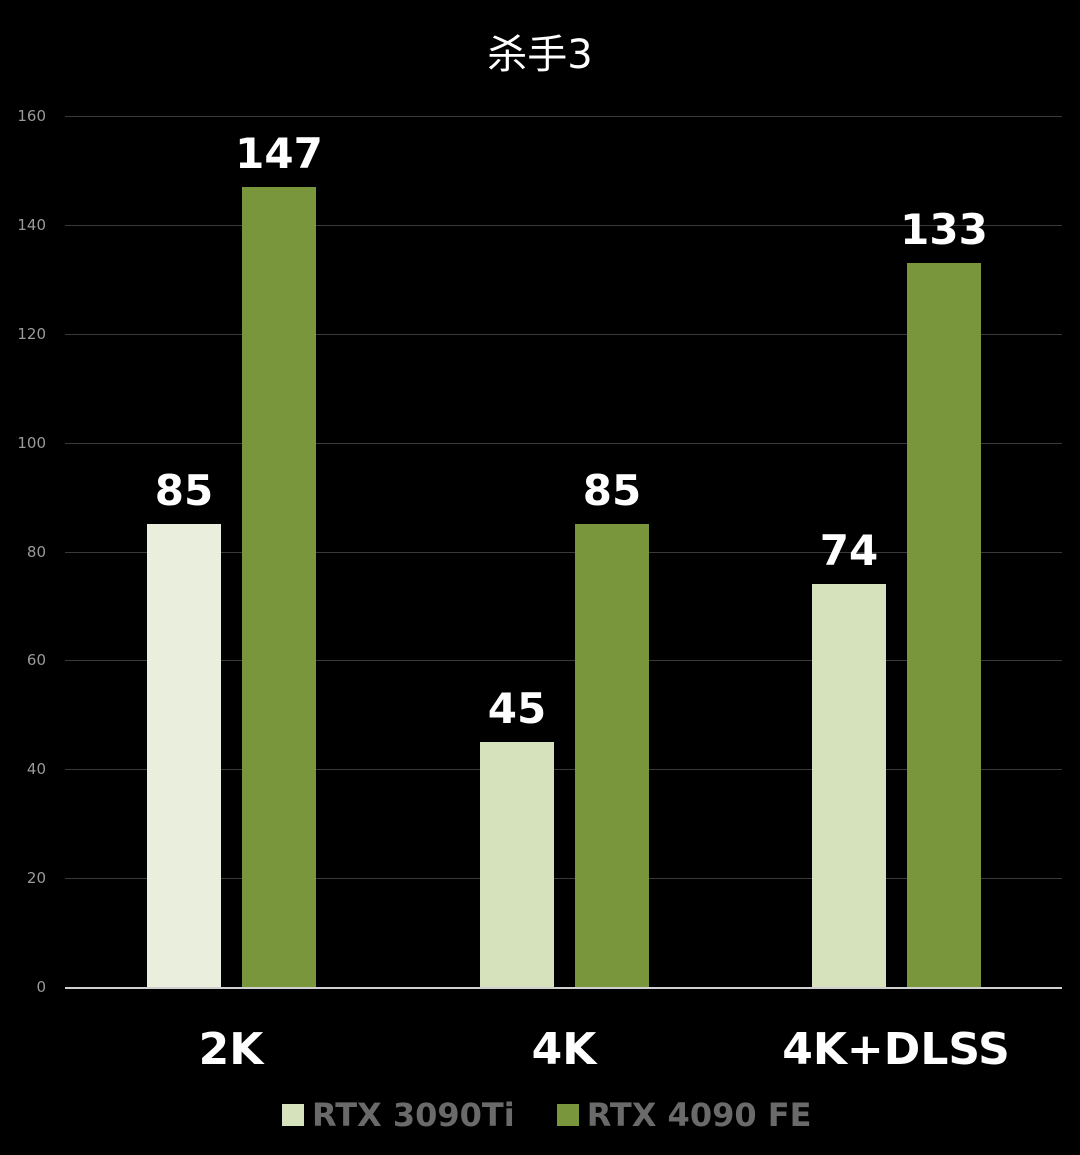 Image resolution: width=1080 pixels, height=1155 pixels. Describe the element at coordinates (279, 153) in the screenshot. I see `value-label: 147` at that location.